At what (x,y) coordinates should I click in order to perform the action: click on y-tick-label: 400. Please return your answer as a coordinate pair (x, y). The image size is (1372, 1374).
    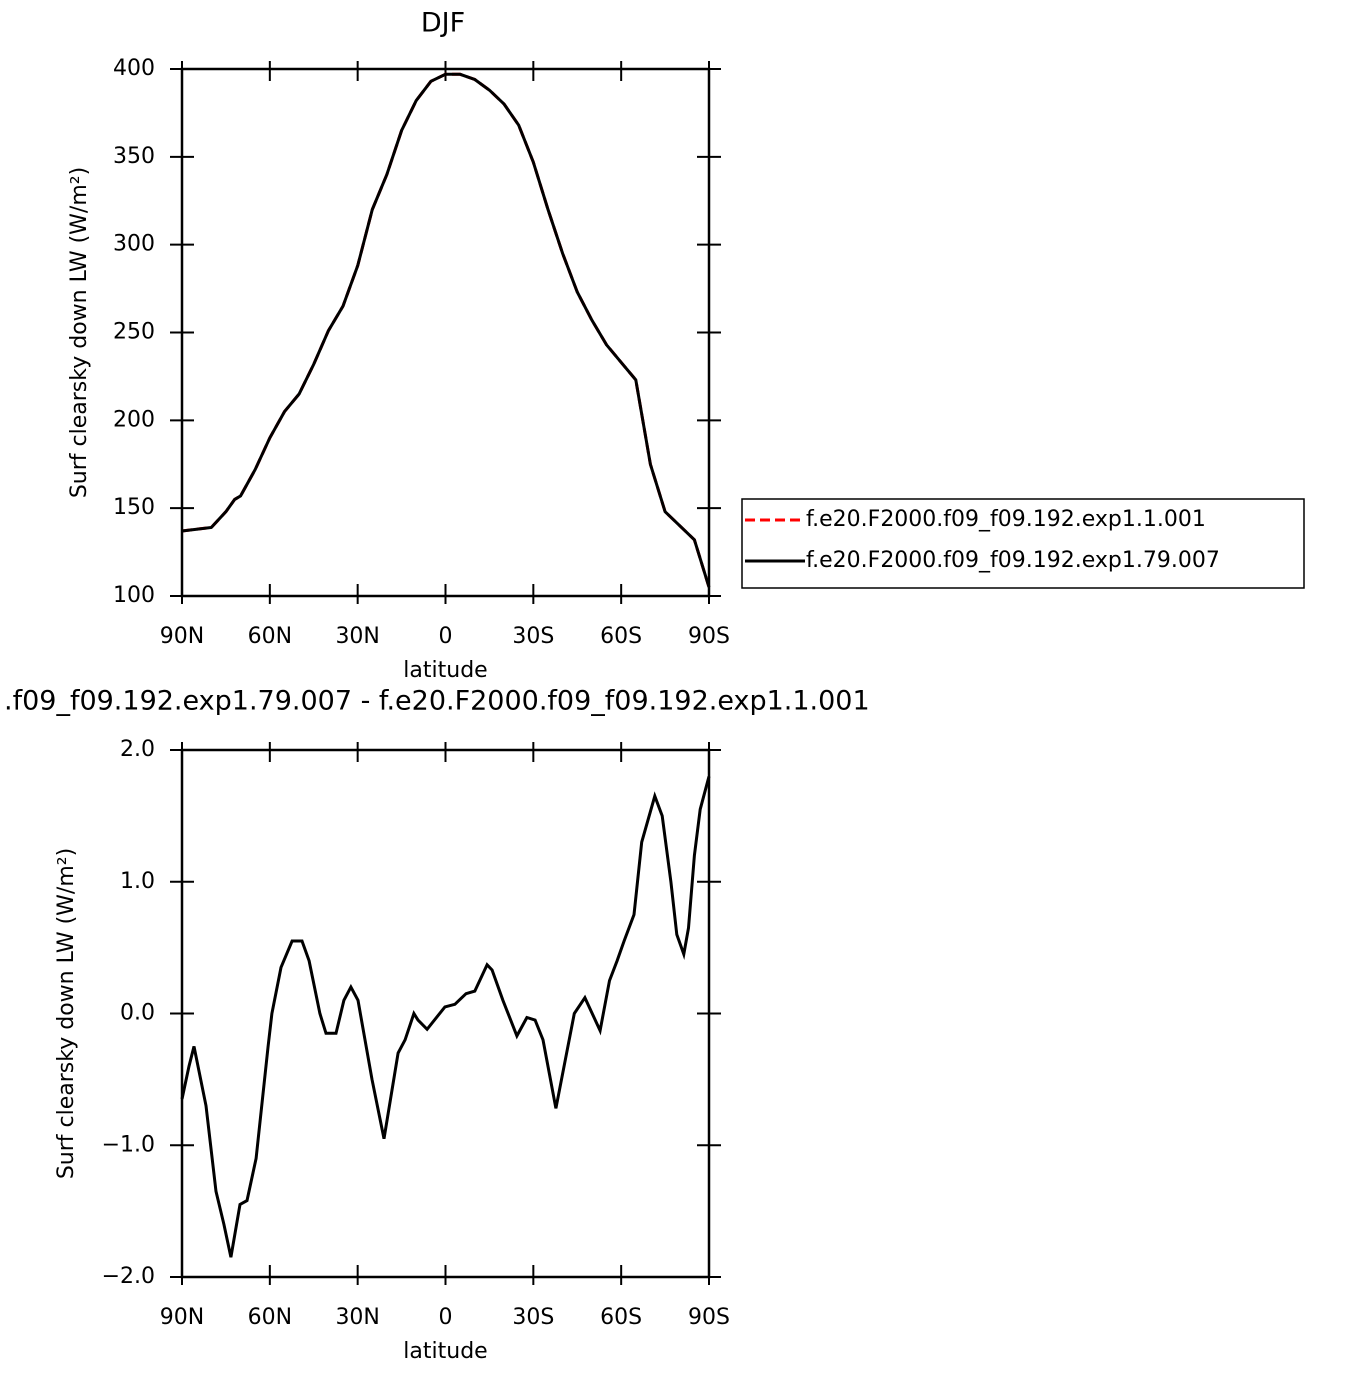
    Looking at the image, I should click on (134, 68).